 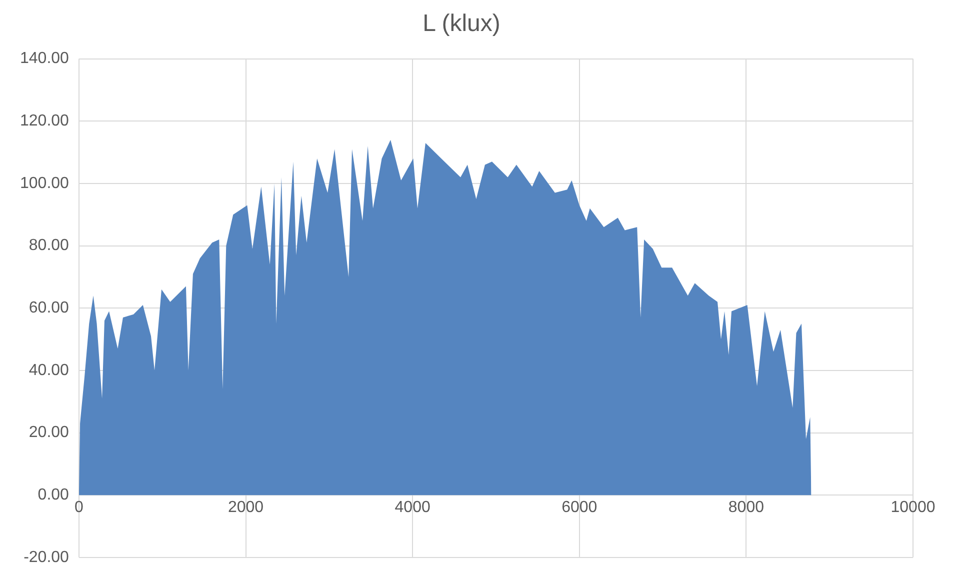 What do you see at coordinates (45, 183) in the screenshot?
I see `y-tick-label: 100.00` at bounding box center [45, 183].